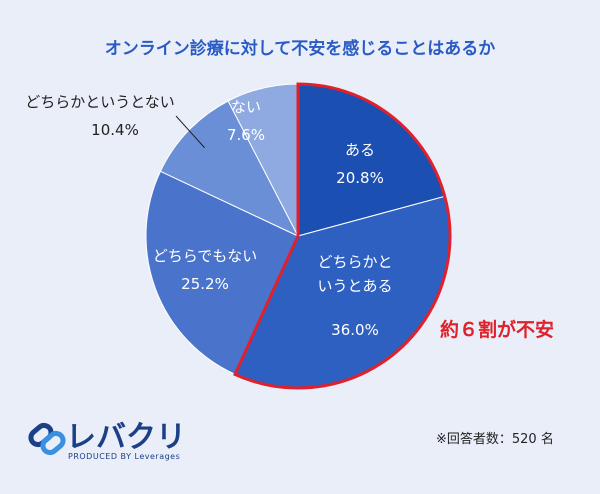 The image size is (600, 494). I want to click on slice-value: 36.0%, so click(355, 330).